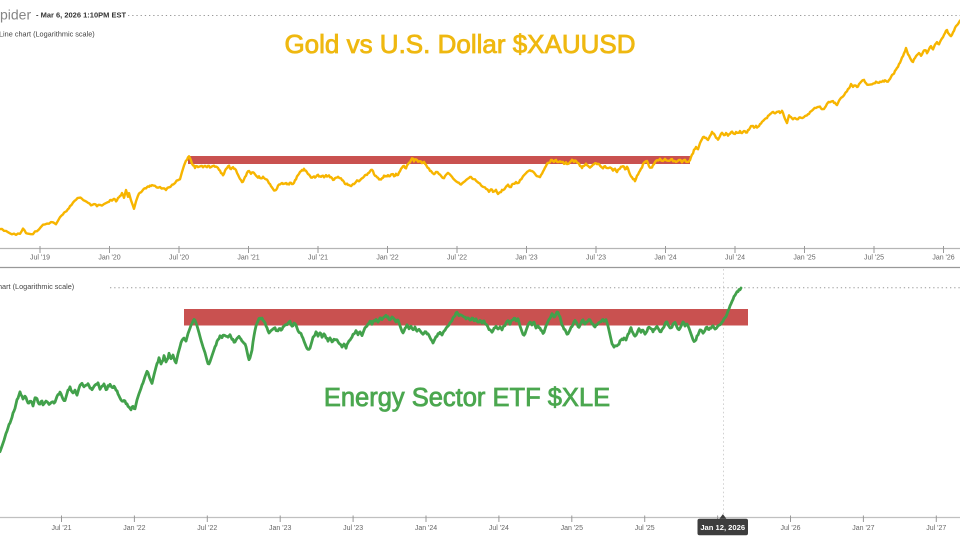  Describe the element at coordinates (722, 527) in the screenshot. I see `svg-text: Jan 12, 2026` at that location.